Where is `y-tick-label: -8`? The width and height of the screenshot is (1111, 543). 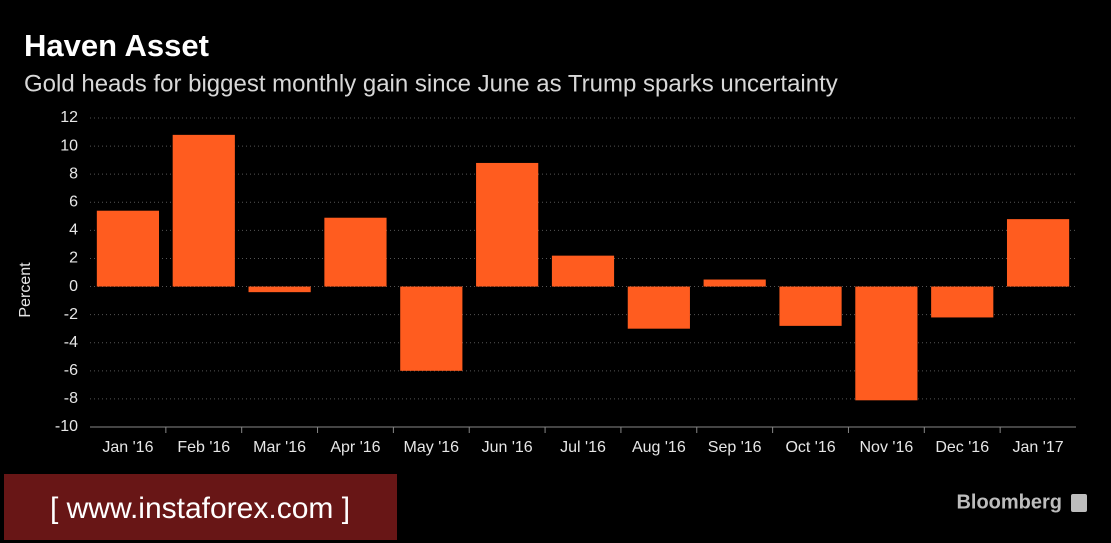 y-tick-label: -8 is located at coordinates (71, 398).